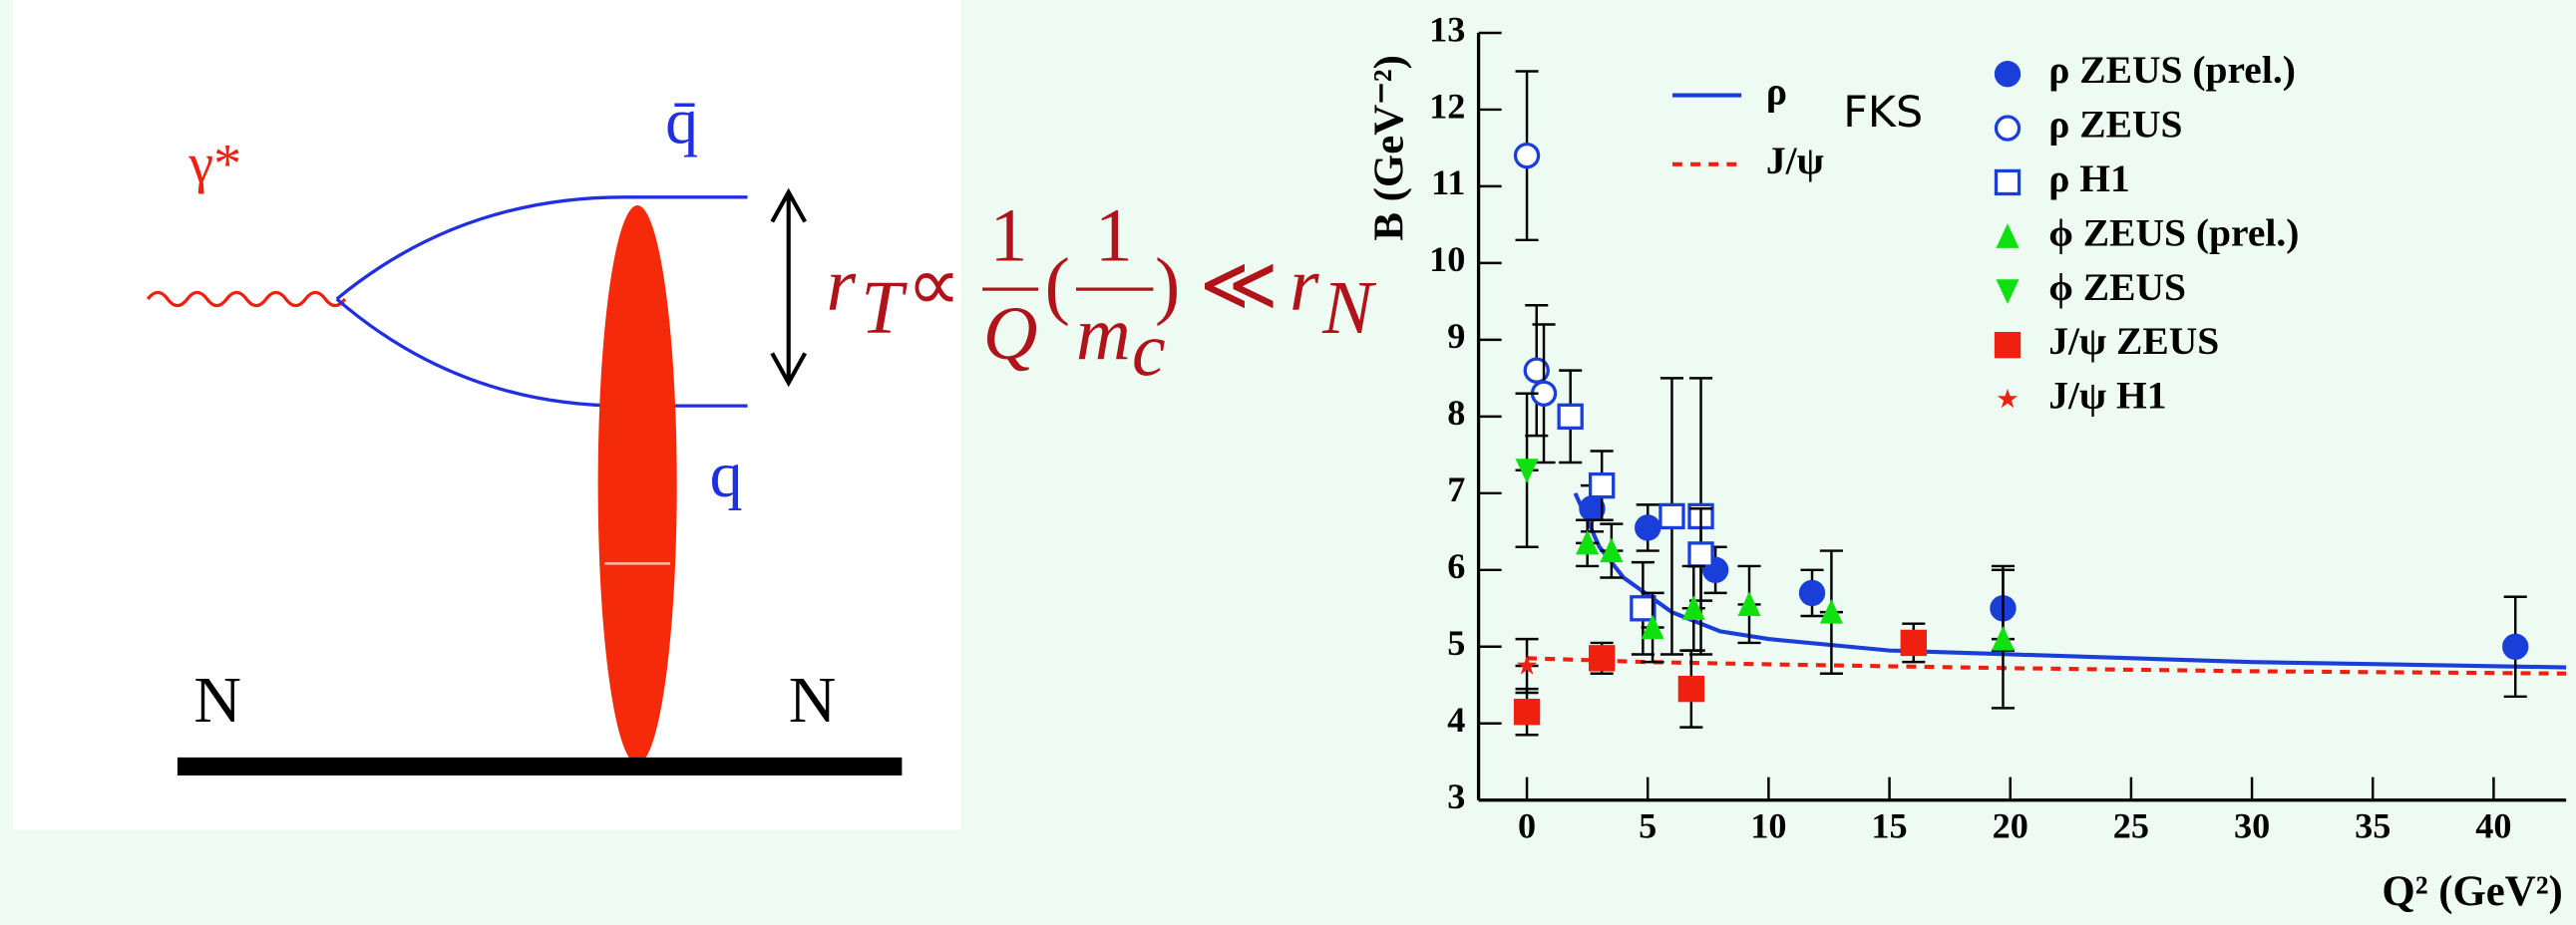  Describe the element at coordinates (2011, 826) in the screenshot. I see `x-tick-label: 20` at that location.